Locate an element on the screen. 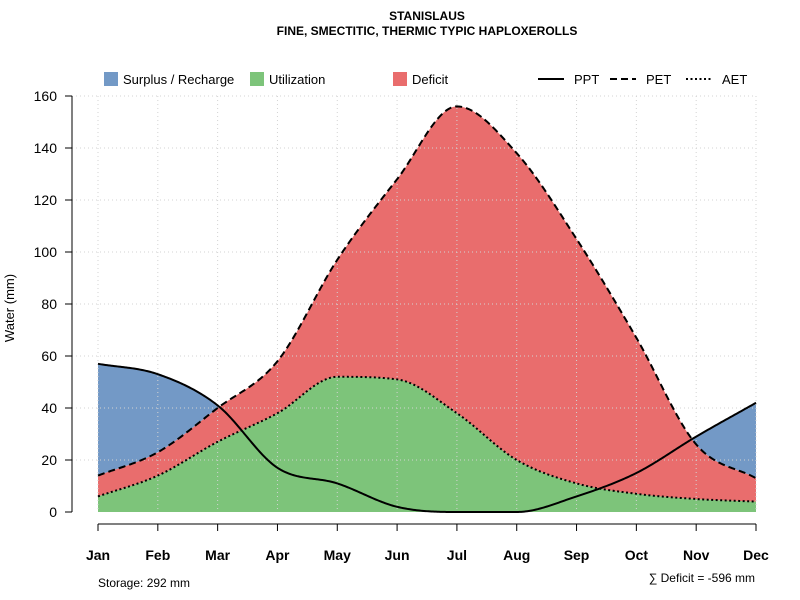 The width and height of the screenshot is (800, 600). x-axis: Jan Feb Mar Apr May Jun Jul Aug Sep Oct Nov Dec is located at coordinates (427, 543).